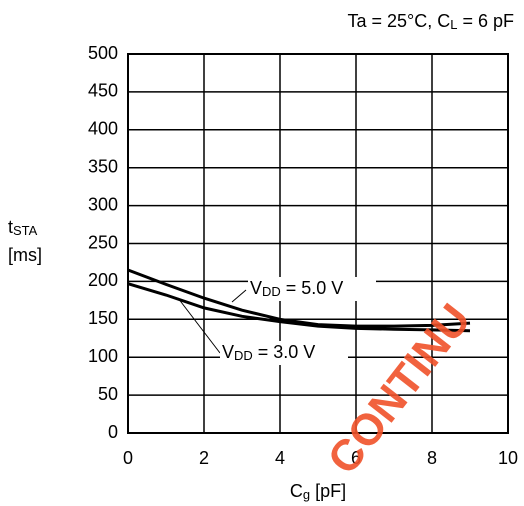  What do you see at coordinates (328, 491) in the screenshot?
I see `x-axis-label-part: [pF]` at bounding box center [328, 491].